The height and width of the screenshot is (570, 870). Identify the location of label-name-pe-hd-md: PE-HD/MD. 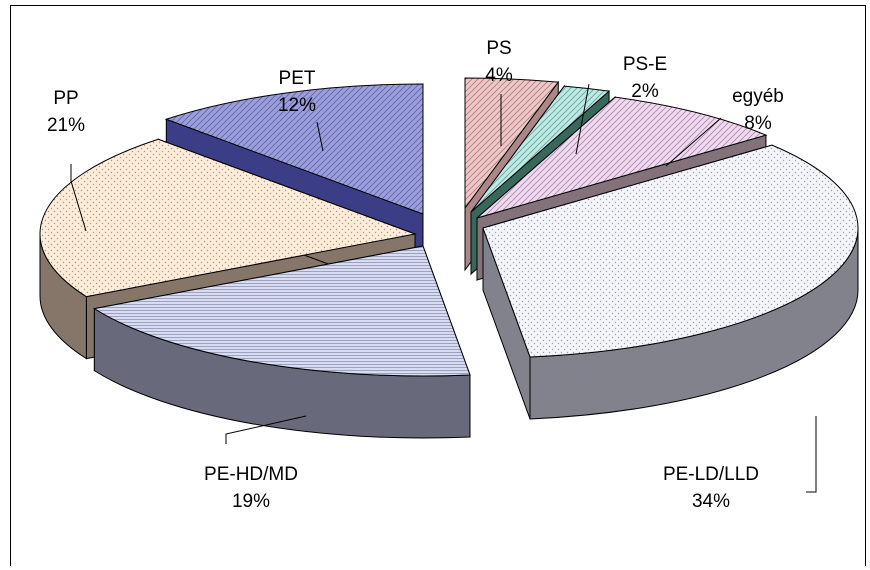
(251, 474).